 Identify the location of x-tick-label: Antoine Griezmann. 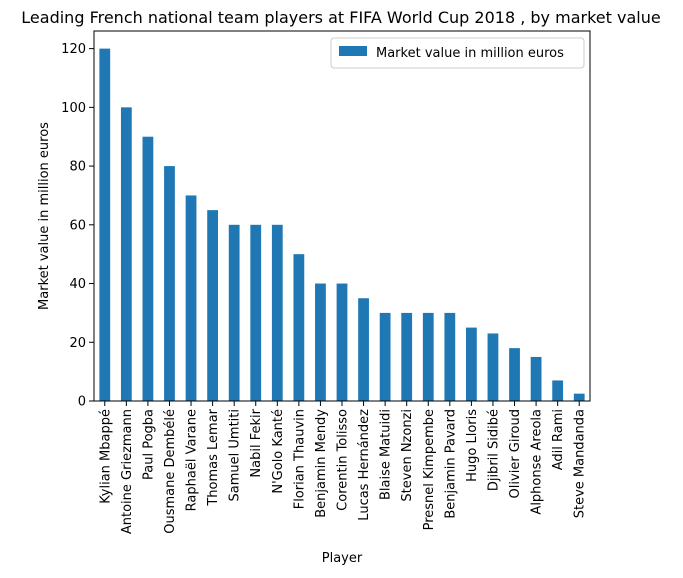
(127, 471).